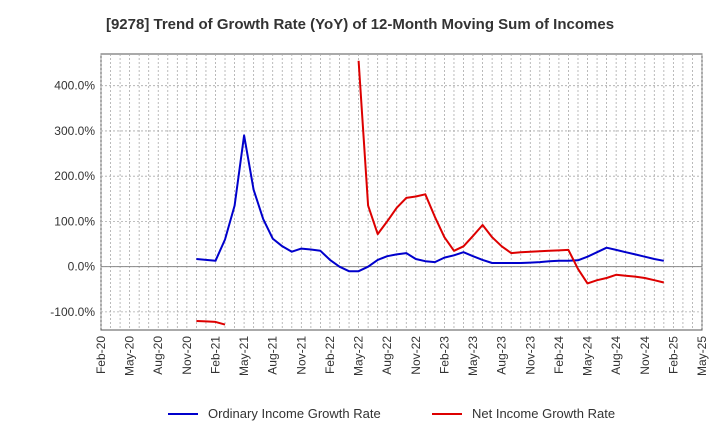 The width and height of the screenshot is (720, 440). Describe the element at coordinates (74, 86) in the screenshot. I see `y-tick-label: 400.0%` at that location.